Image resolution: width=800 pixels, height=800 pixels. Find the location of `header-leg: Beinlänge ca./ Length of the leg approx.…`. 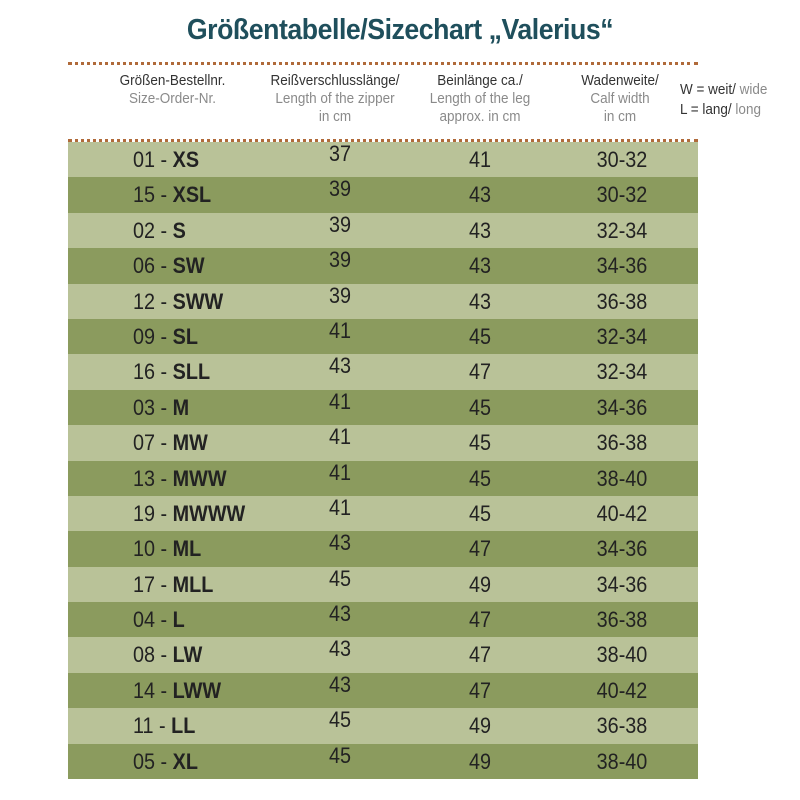

header-leg: Beinlänge ca./ Length of the leg approx.… is located at coordinates (480, 99).